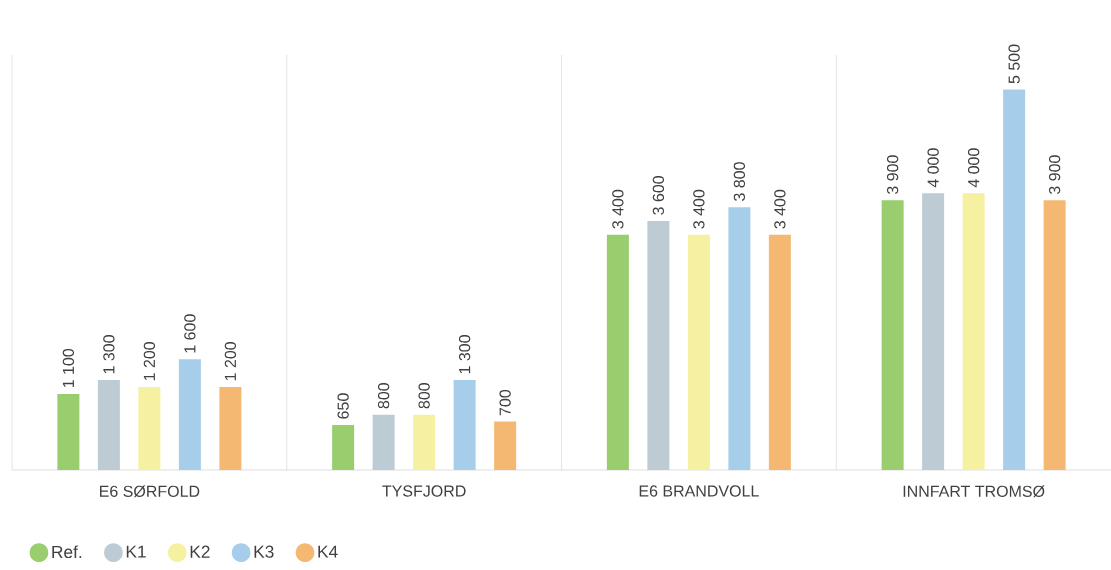 The width and height of the screenshot is (1111, 570). Describe the element at coordinates (67, 552) in the screenshot. I see `legend-label: Ref.` at that location.